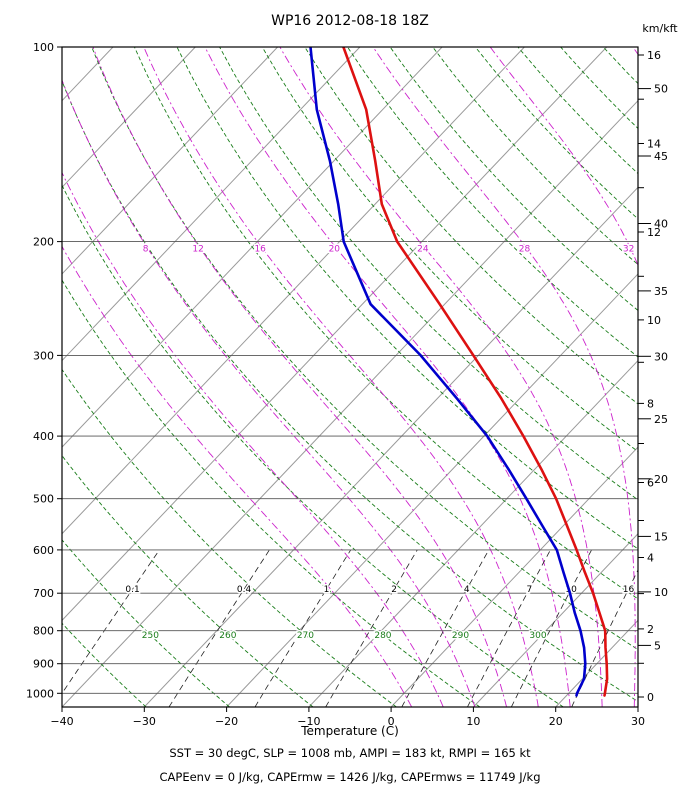 This screenshot has width=700, height=800. What do you see at coordinates (305, 636) in the screenshot?
I see `svg-text: 270` at bounding box center [305, 636].